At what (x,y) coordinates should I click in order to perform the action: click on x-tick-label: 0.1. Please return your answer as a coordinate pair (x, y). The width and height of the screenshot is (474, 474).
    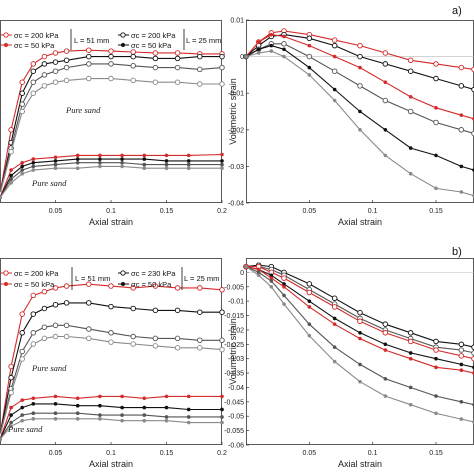
    Looking at the image, I should click on (373, 211).